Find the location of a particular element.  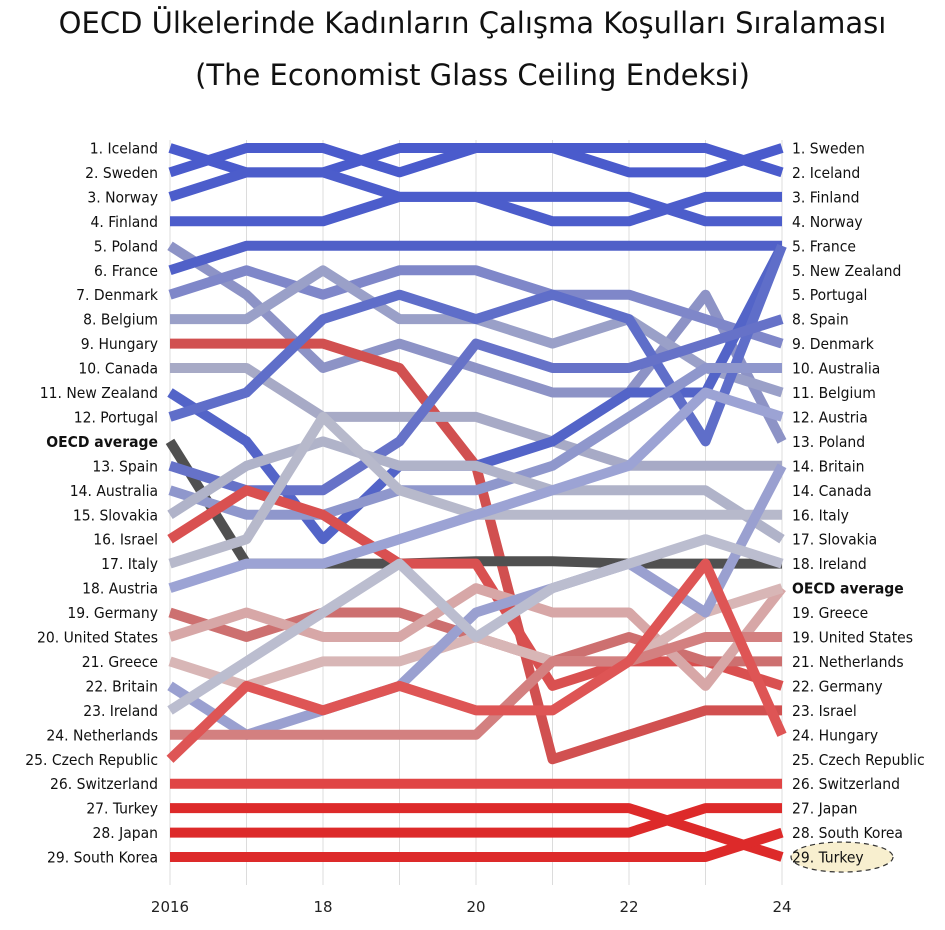

right-label: OECD average is located at coordinates (848, 589).